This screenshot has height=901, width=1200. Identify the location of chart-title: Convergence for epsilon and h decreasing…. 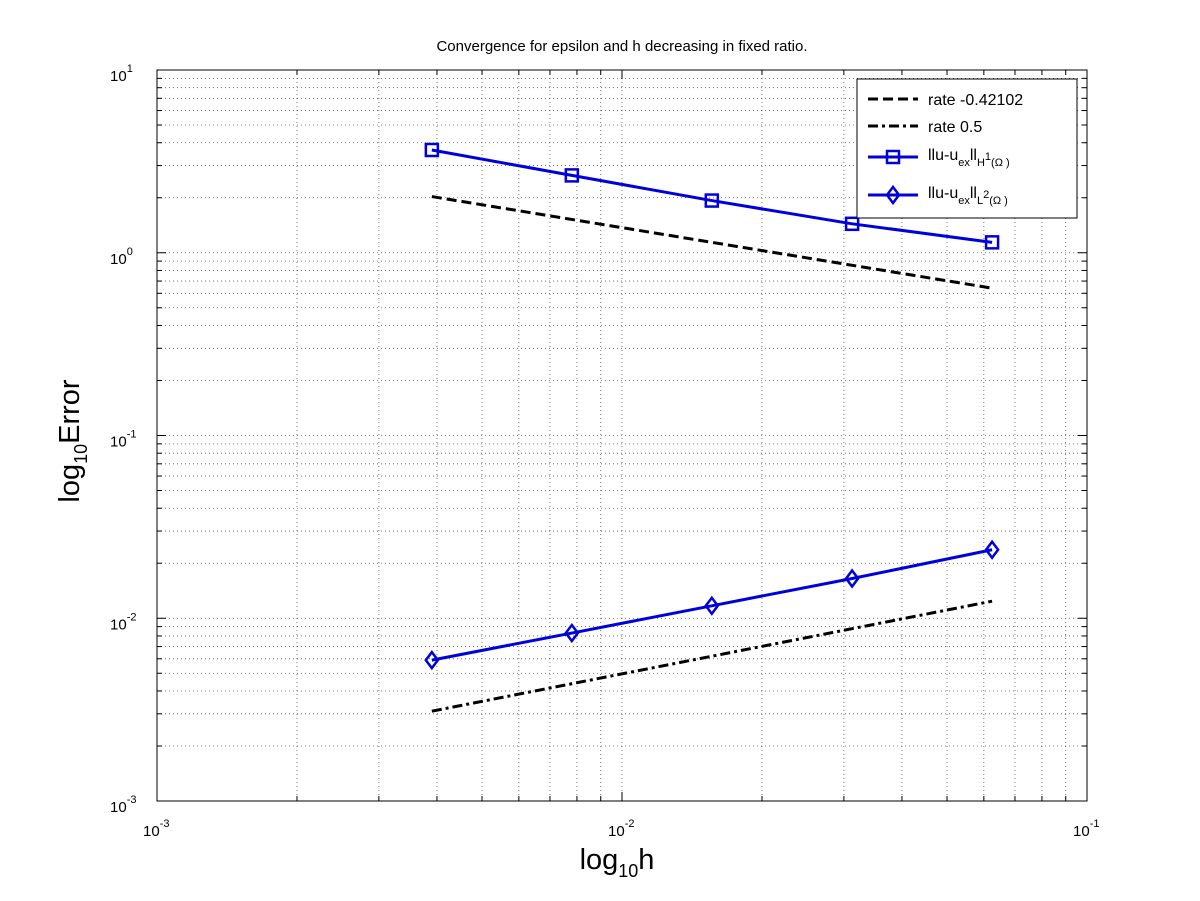
(621, 46).